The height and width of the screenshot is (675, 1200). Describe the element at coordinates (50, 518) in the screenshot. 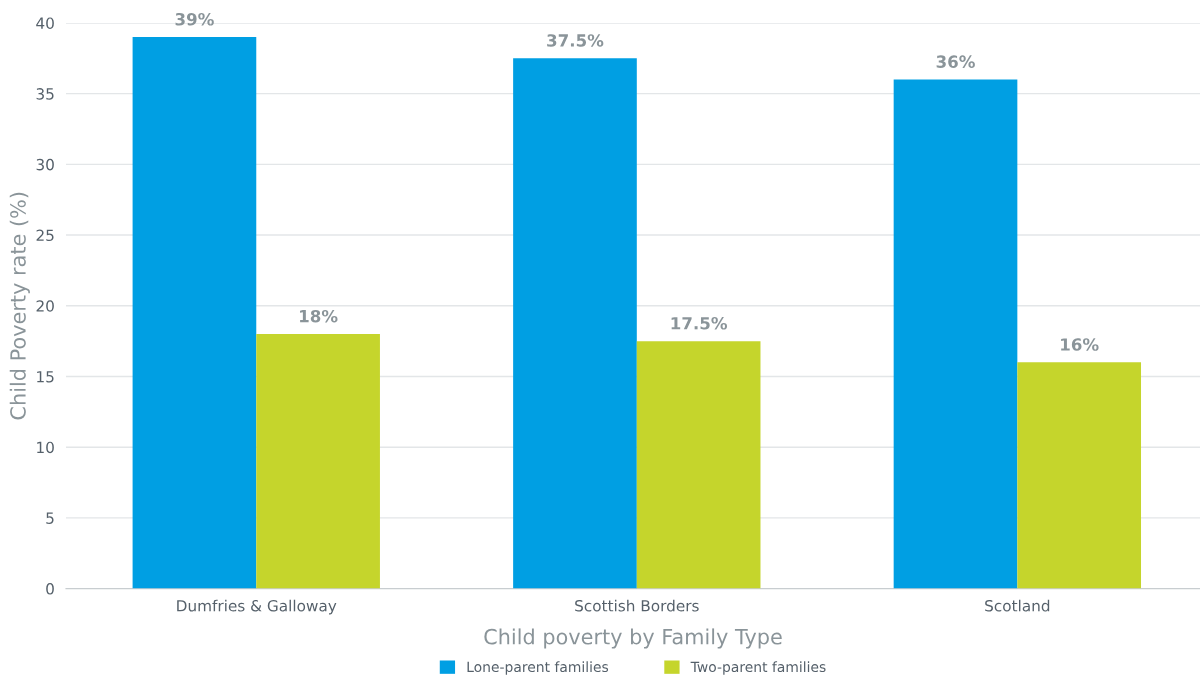

I see `y-tick-label: 5` at that location.